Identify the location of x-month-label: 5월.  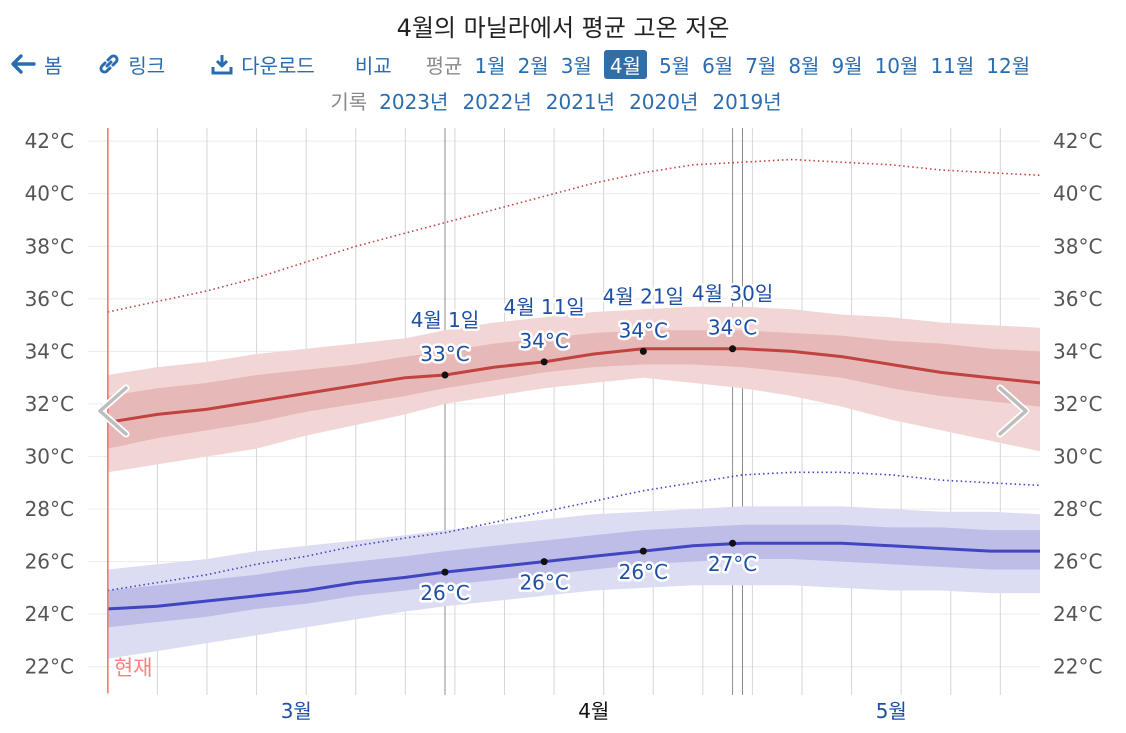
(891, 711).